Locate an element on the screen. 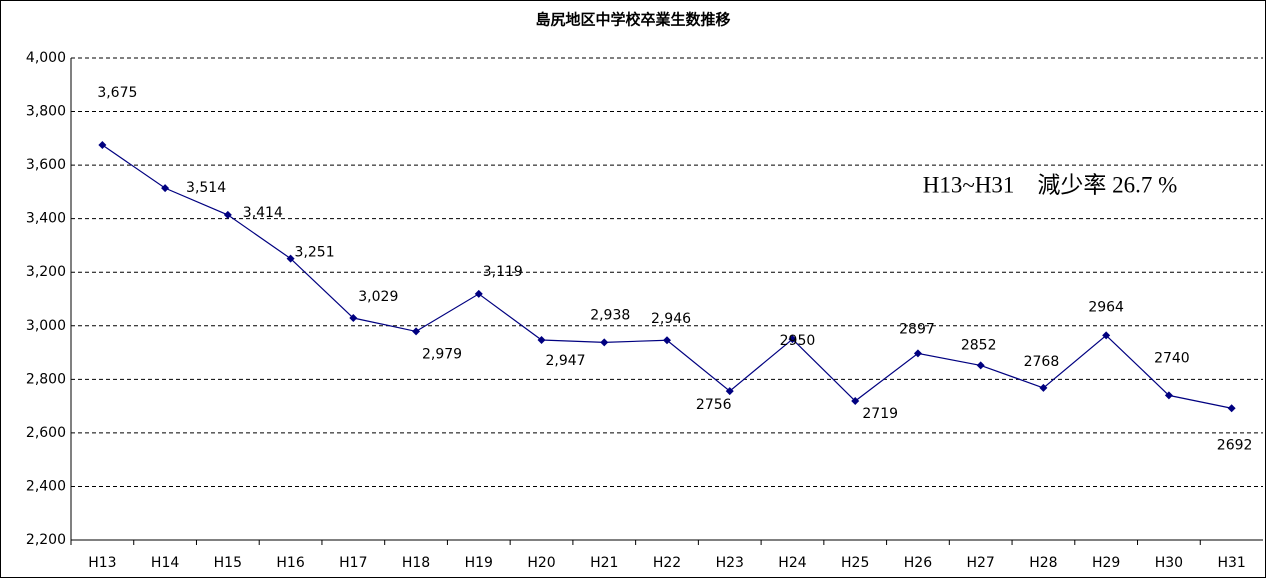  x-tick-label: H31 is located at coordinates (1231, 563).